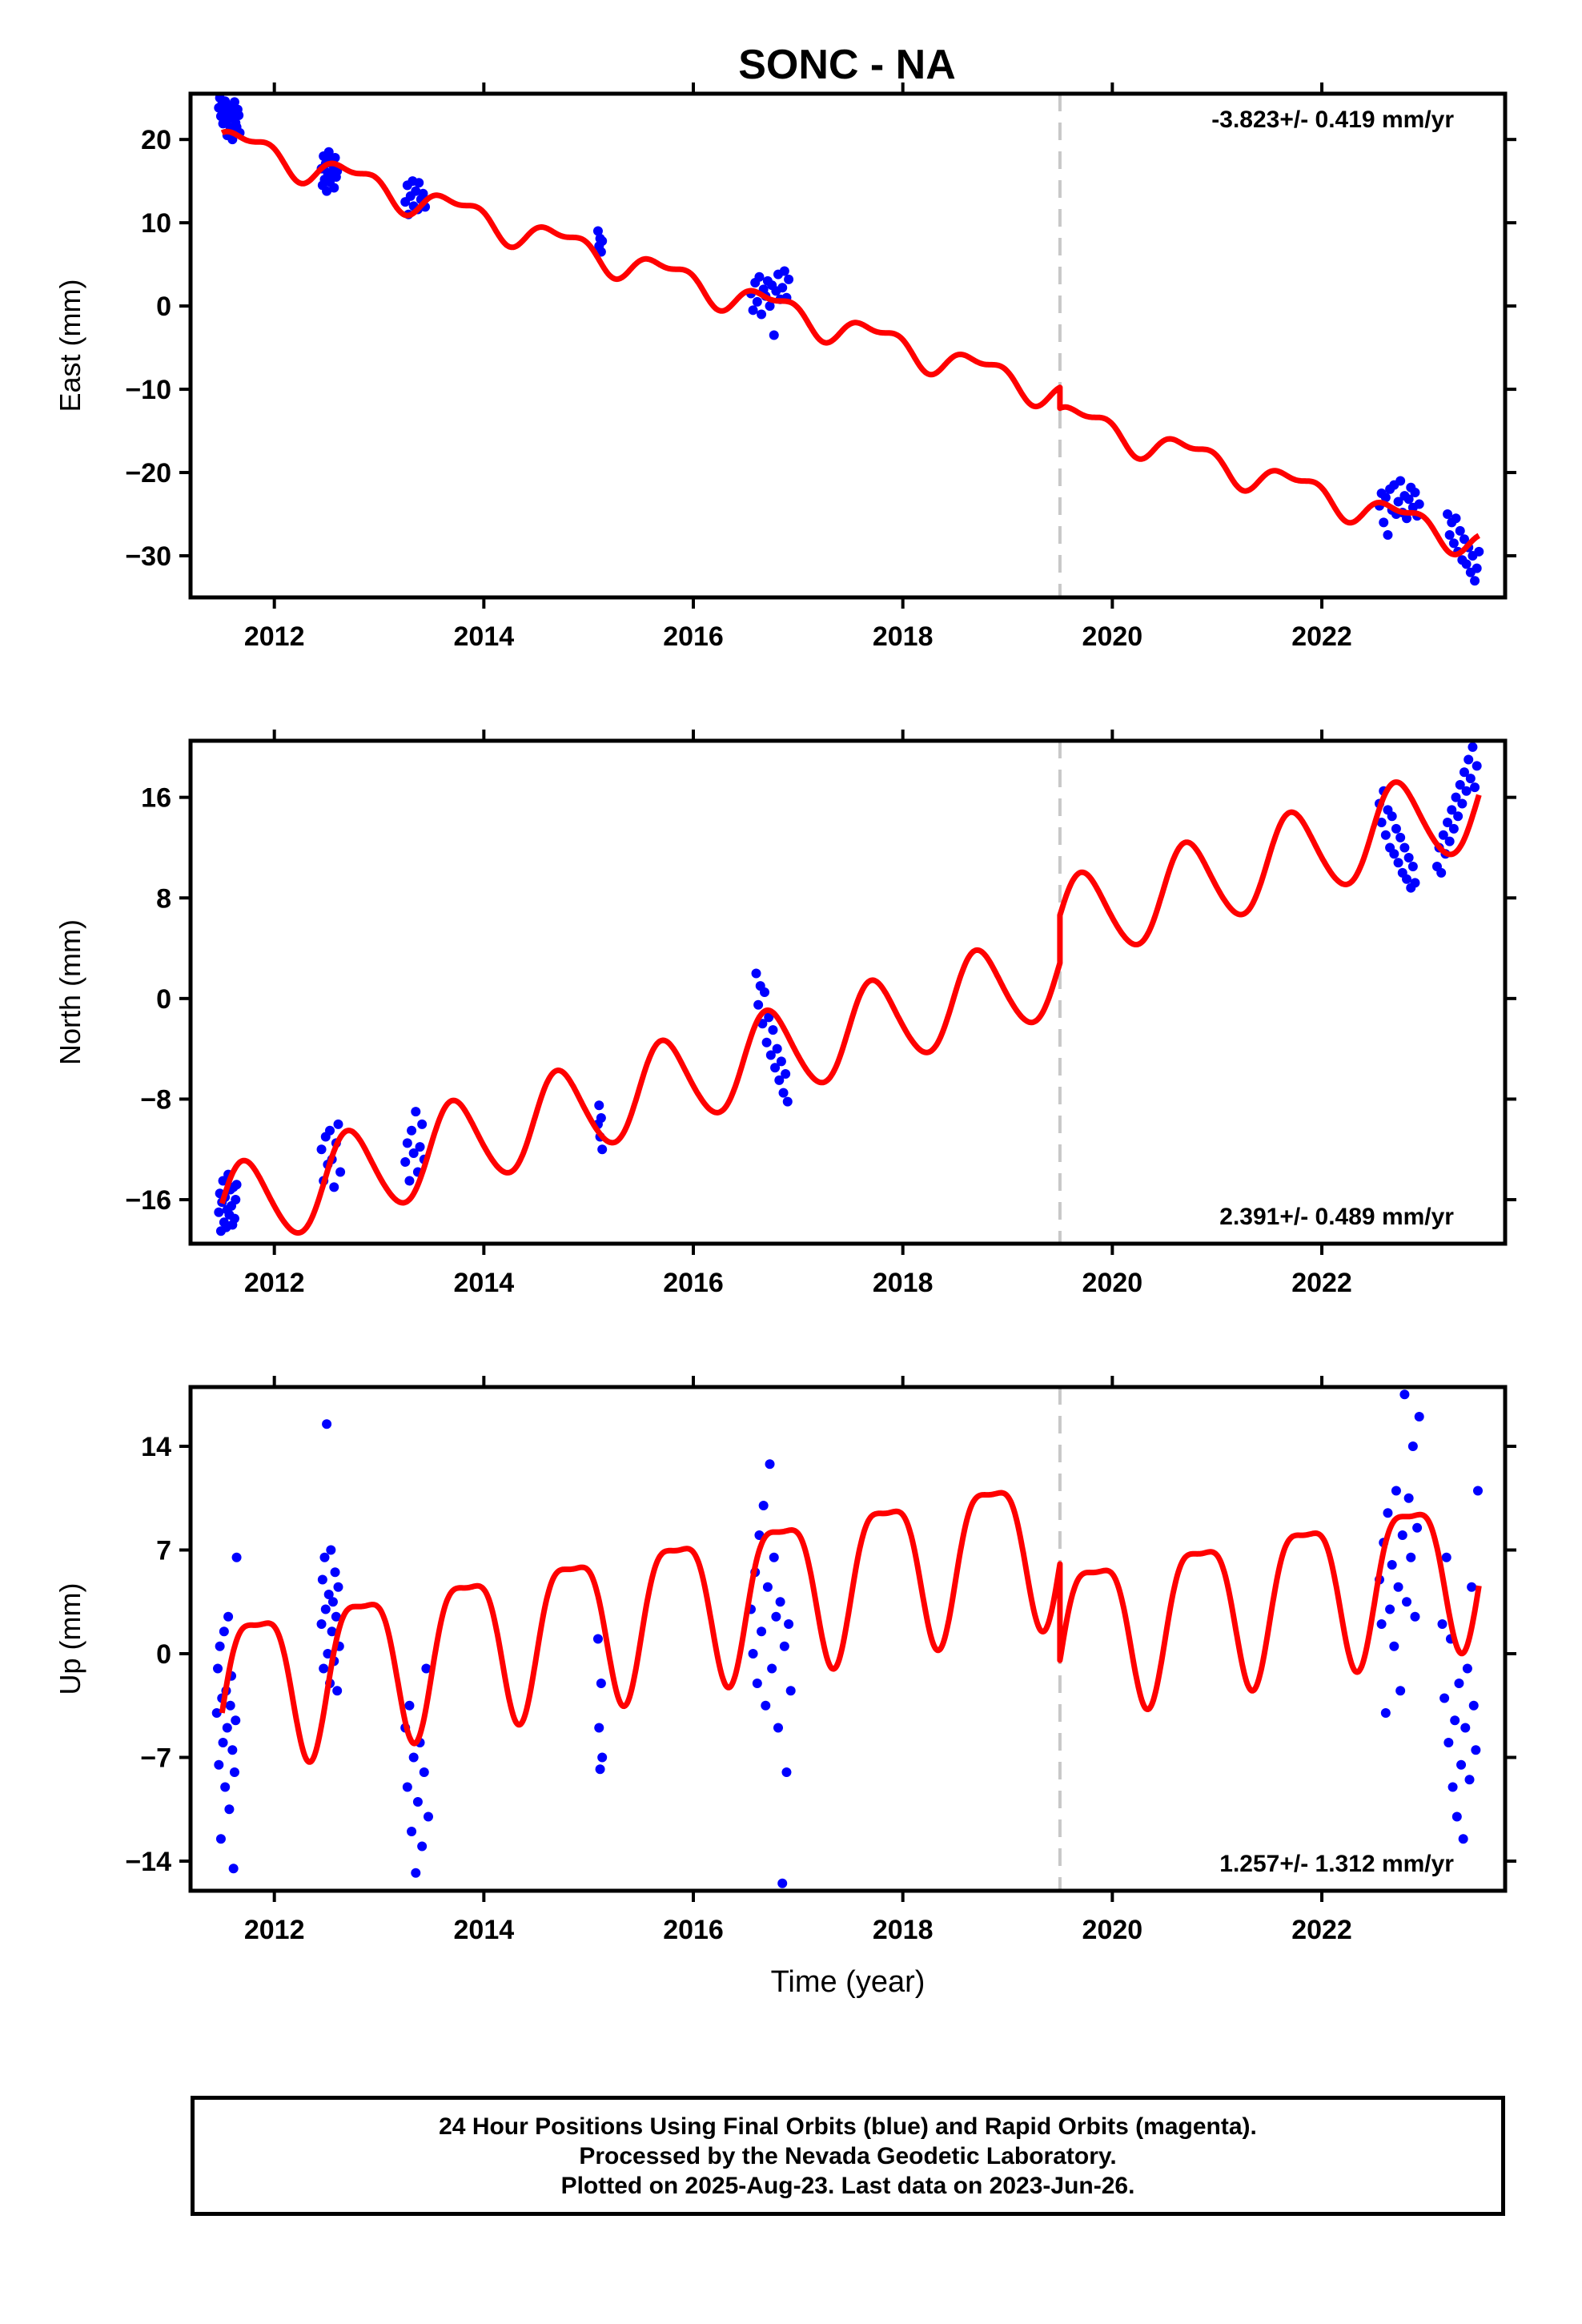 This screenshot has width=1582, height=2324. I want to click on y-tick-label-east: −30, so click(148, 556).